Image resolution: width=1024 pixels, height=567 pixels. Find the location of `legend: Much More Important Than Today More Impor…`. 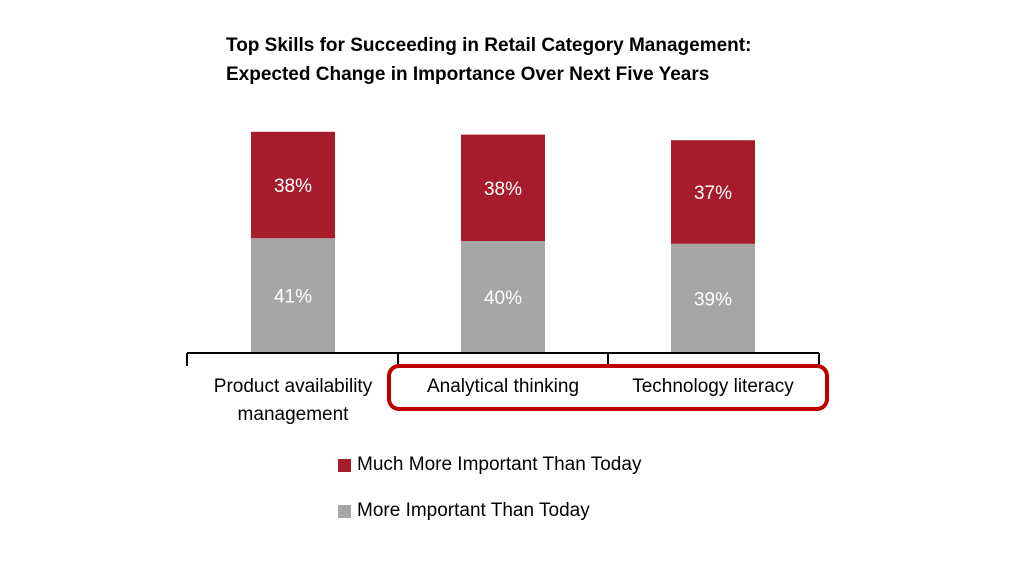

legend: Much More Important Than Today More Impor… is located at coordinates (489, 497).